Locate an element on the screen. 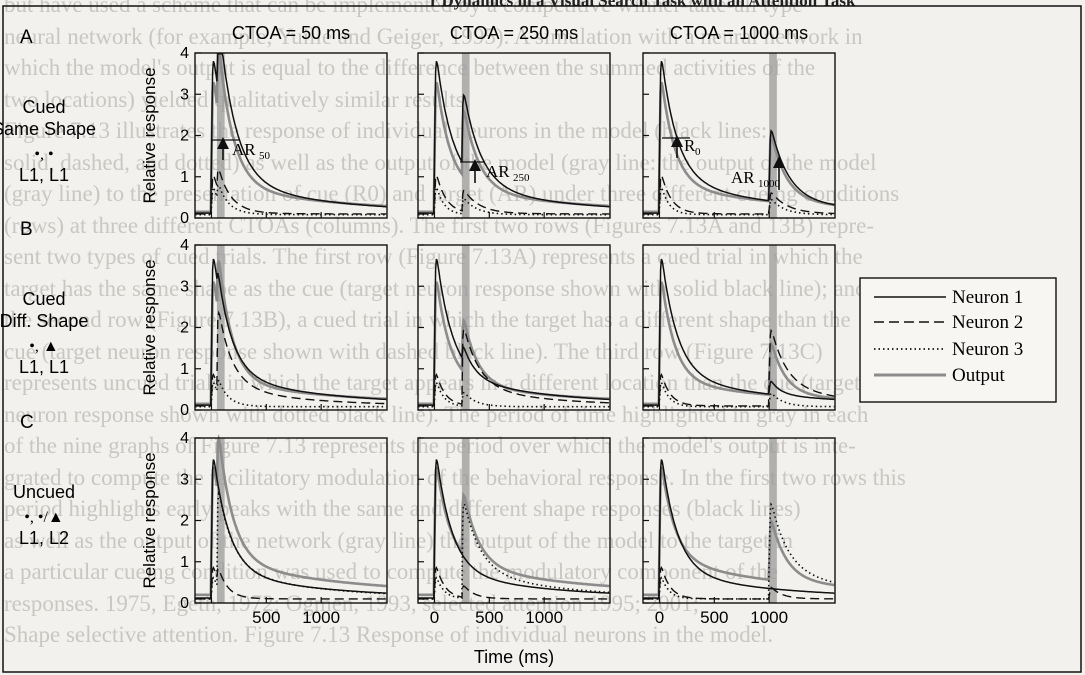 This screenshot has height=675, width=1085. legend-label-neuron-3: Neuron 3 is located at coordinates (987, 349).